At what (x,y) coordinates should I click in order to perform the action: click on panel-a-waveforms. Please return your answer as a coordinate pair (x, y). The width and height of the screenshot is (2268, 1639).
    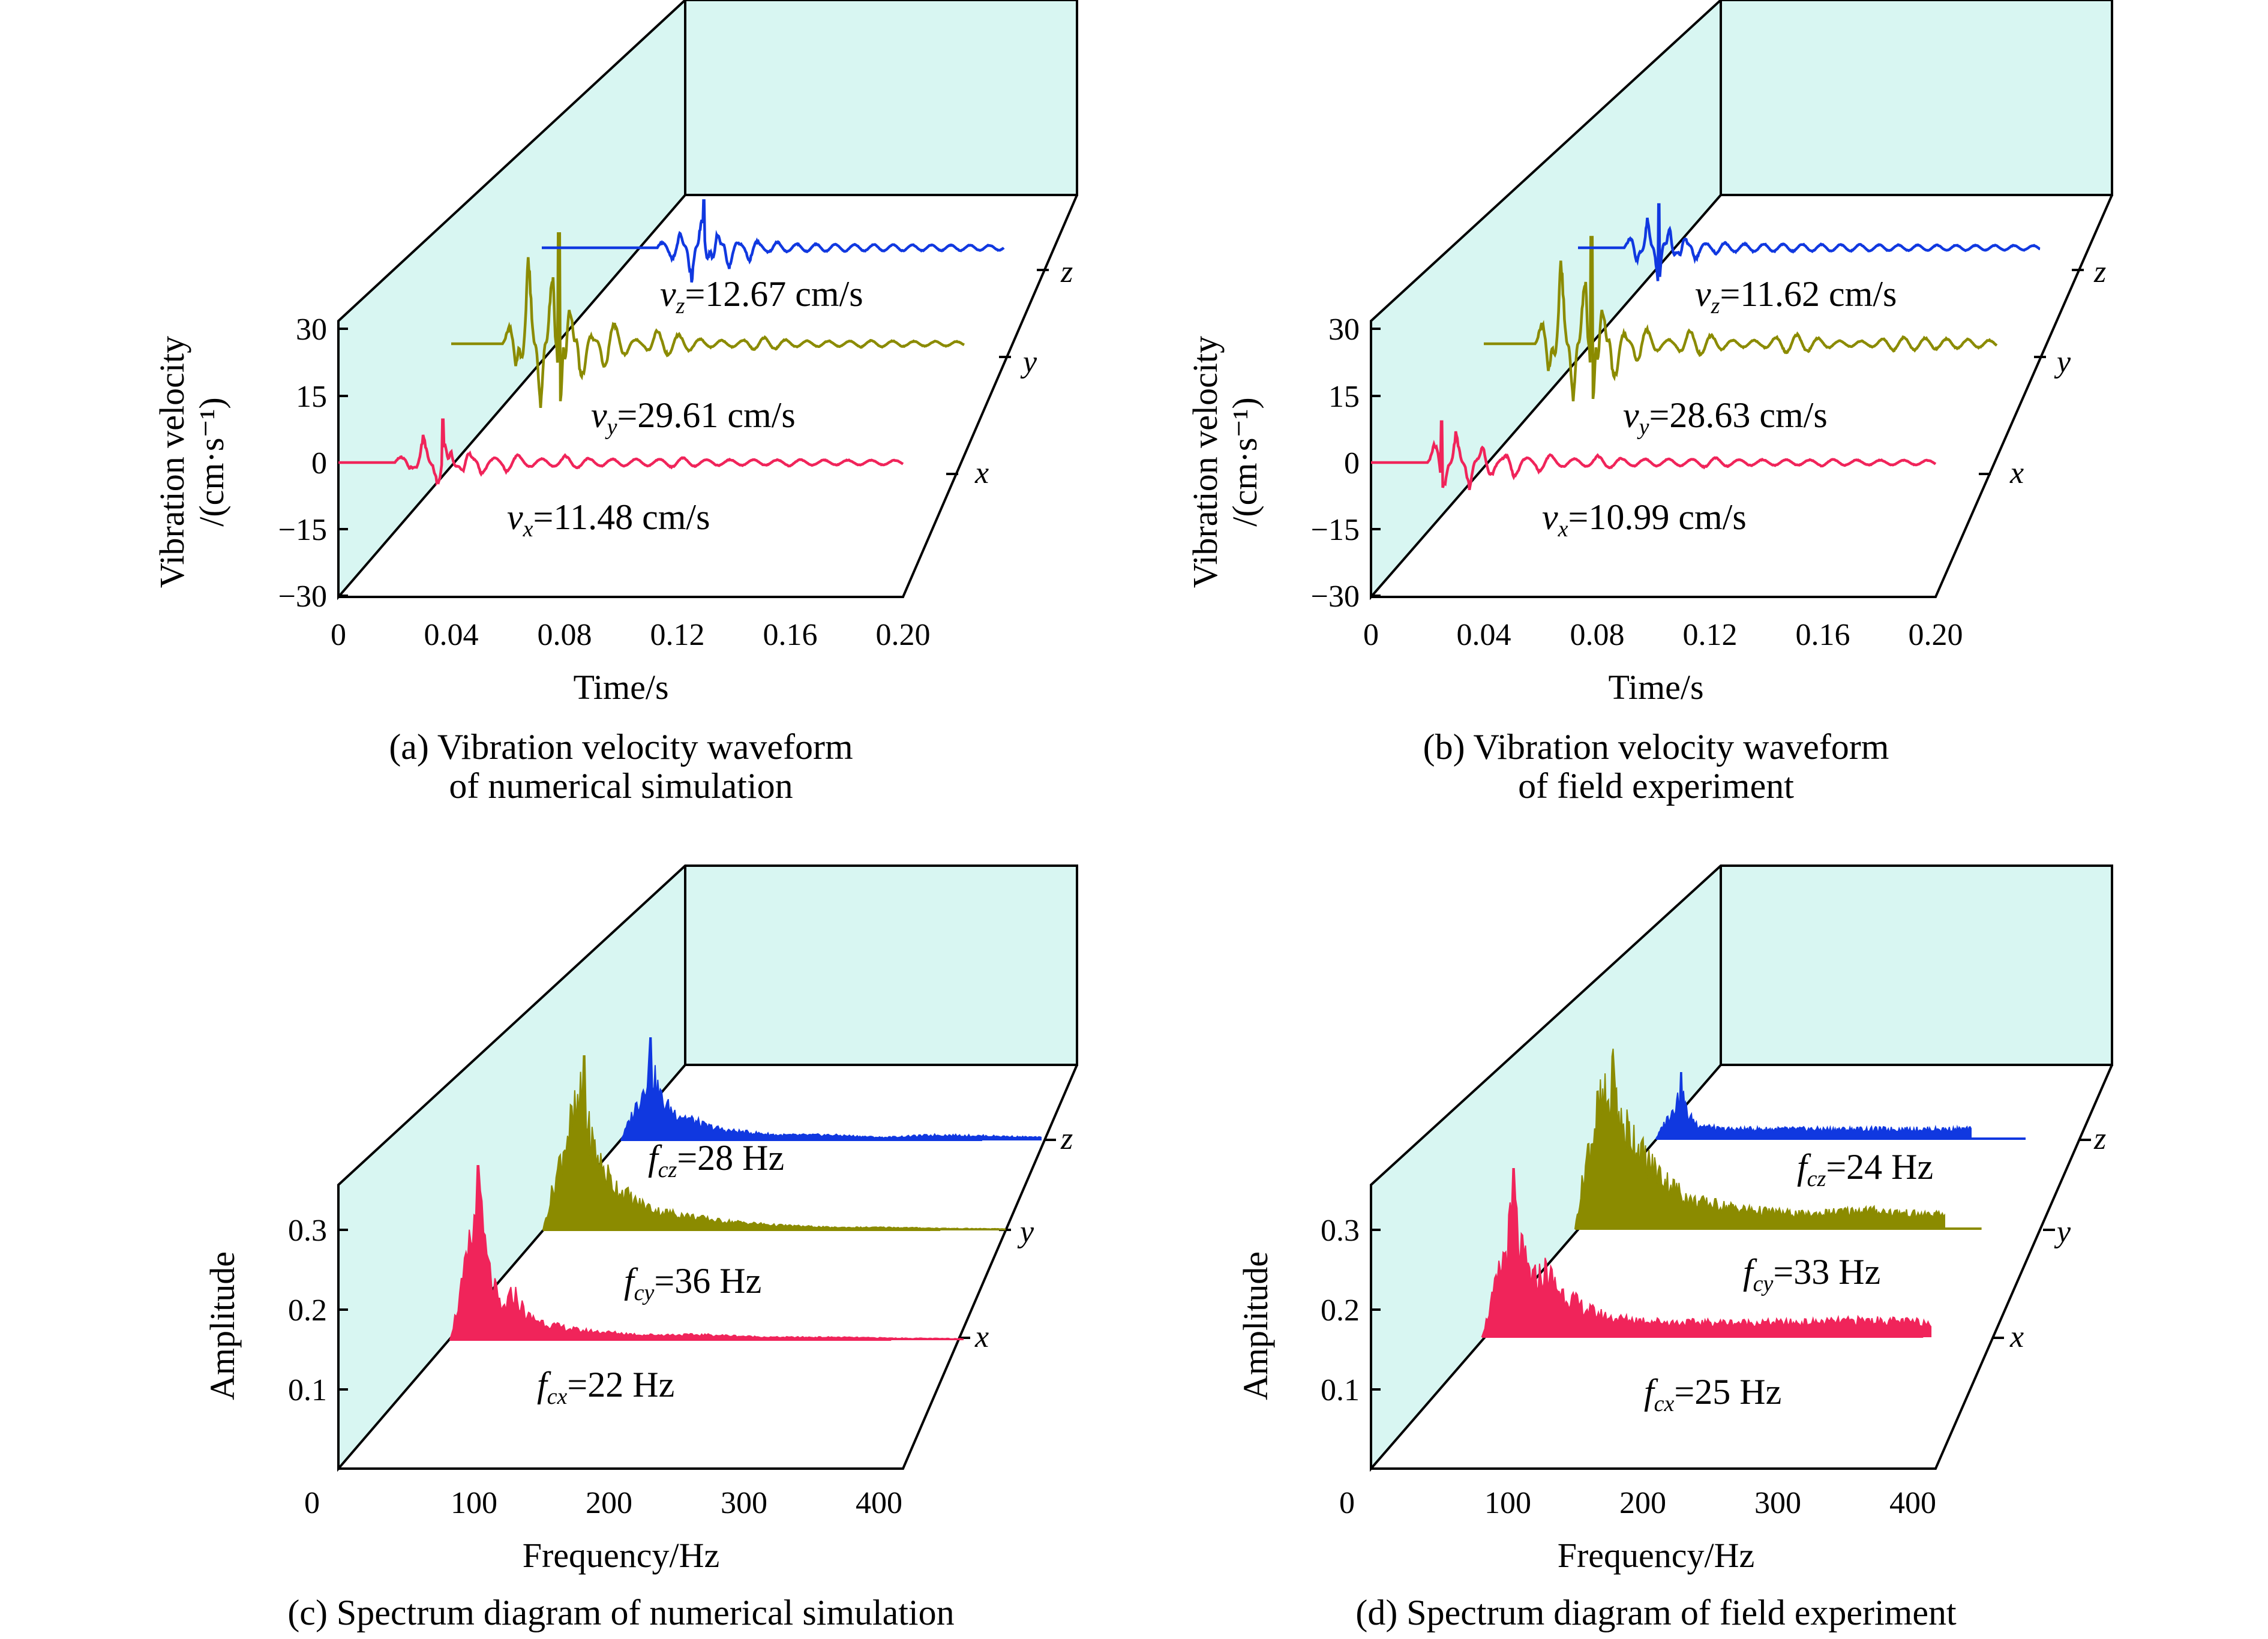
    Looking at the image, I should click on (671, 343).